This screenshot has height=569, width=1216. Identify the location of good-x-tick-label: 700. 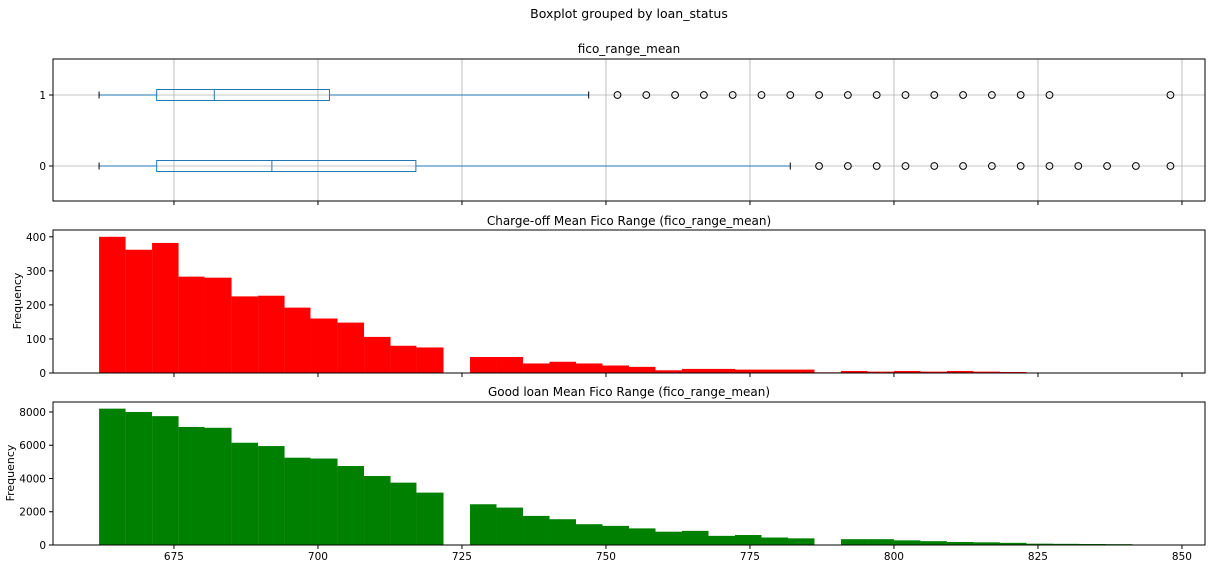
(318, 557).